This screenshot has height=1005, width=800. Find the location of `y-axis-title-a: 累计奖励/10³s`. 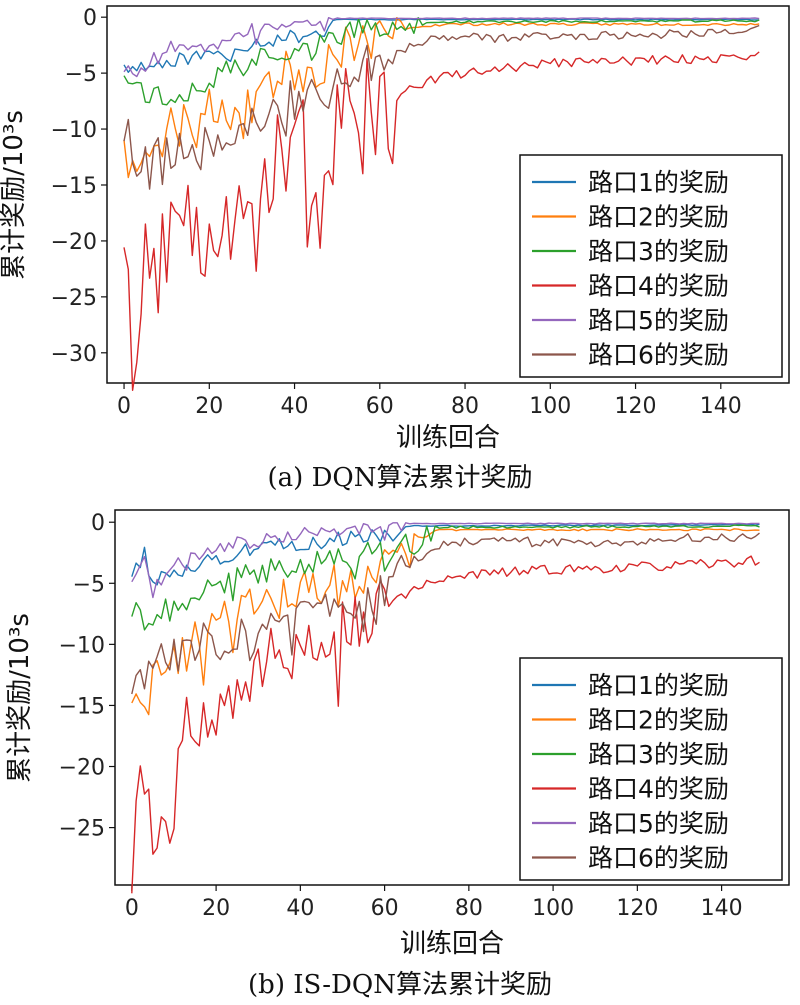

y-axis-title-a: 累计奖励/10³s is located at coordinates (14, 195).